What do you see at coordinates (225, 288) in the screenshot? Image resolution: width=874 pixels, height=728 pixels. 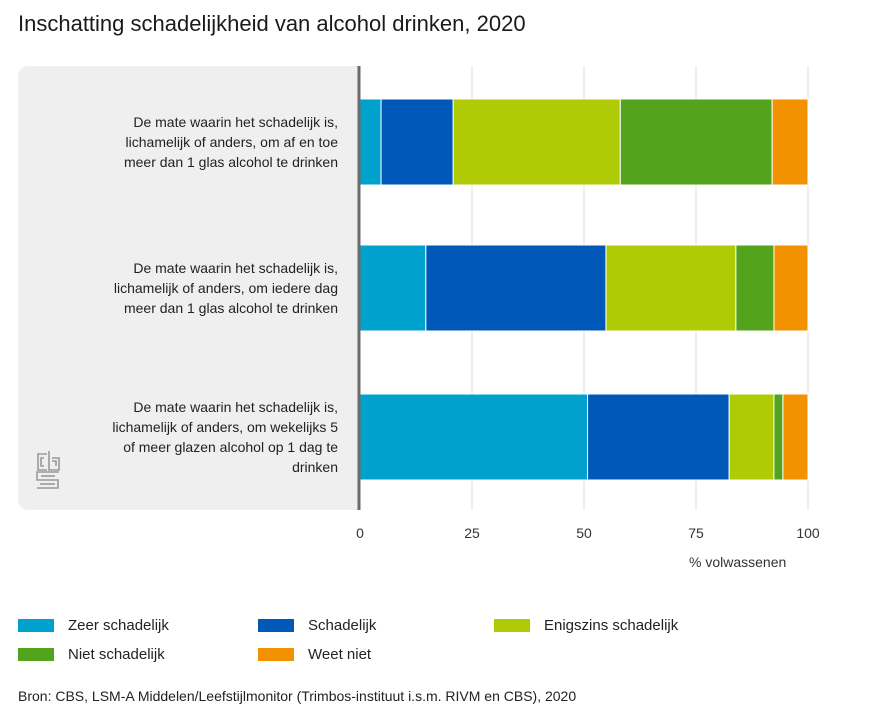 I see `category-label-line: lichamelijk of anders, om iedere dag` at bounding box center [225, 288].